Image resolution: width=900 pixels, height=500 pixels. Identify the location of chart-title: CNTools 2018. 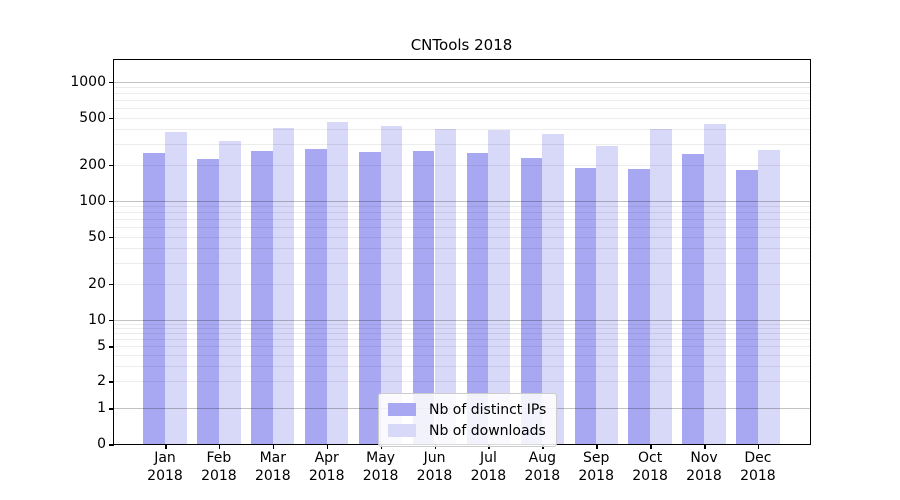
(461, 45).